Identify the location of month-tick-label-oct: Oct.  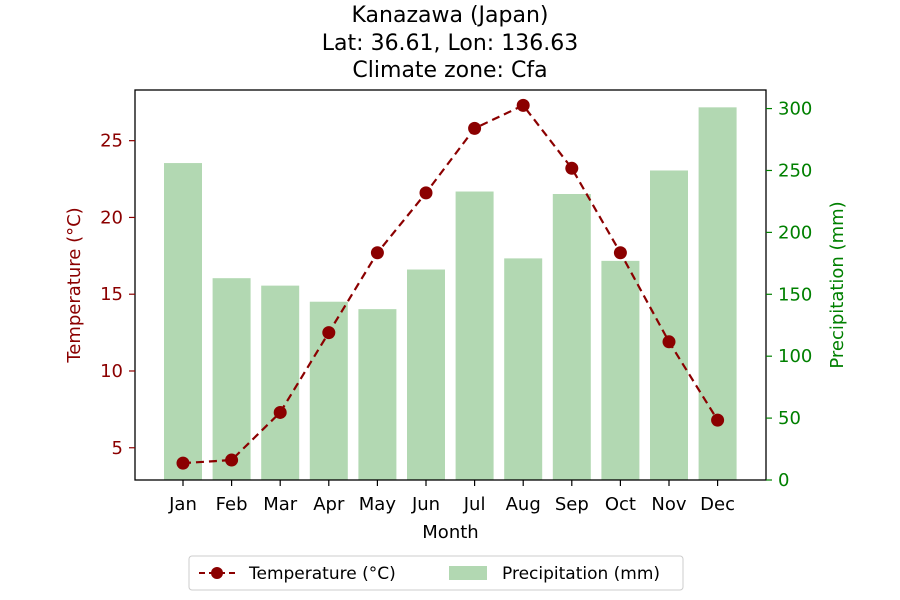
(620, 504).